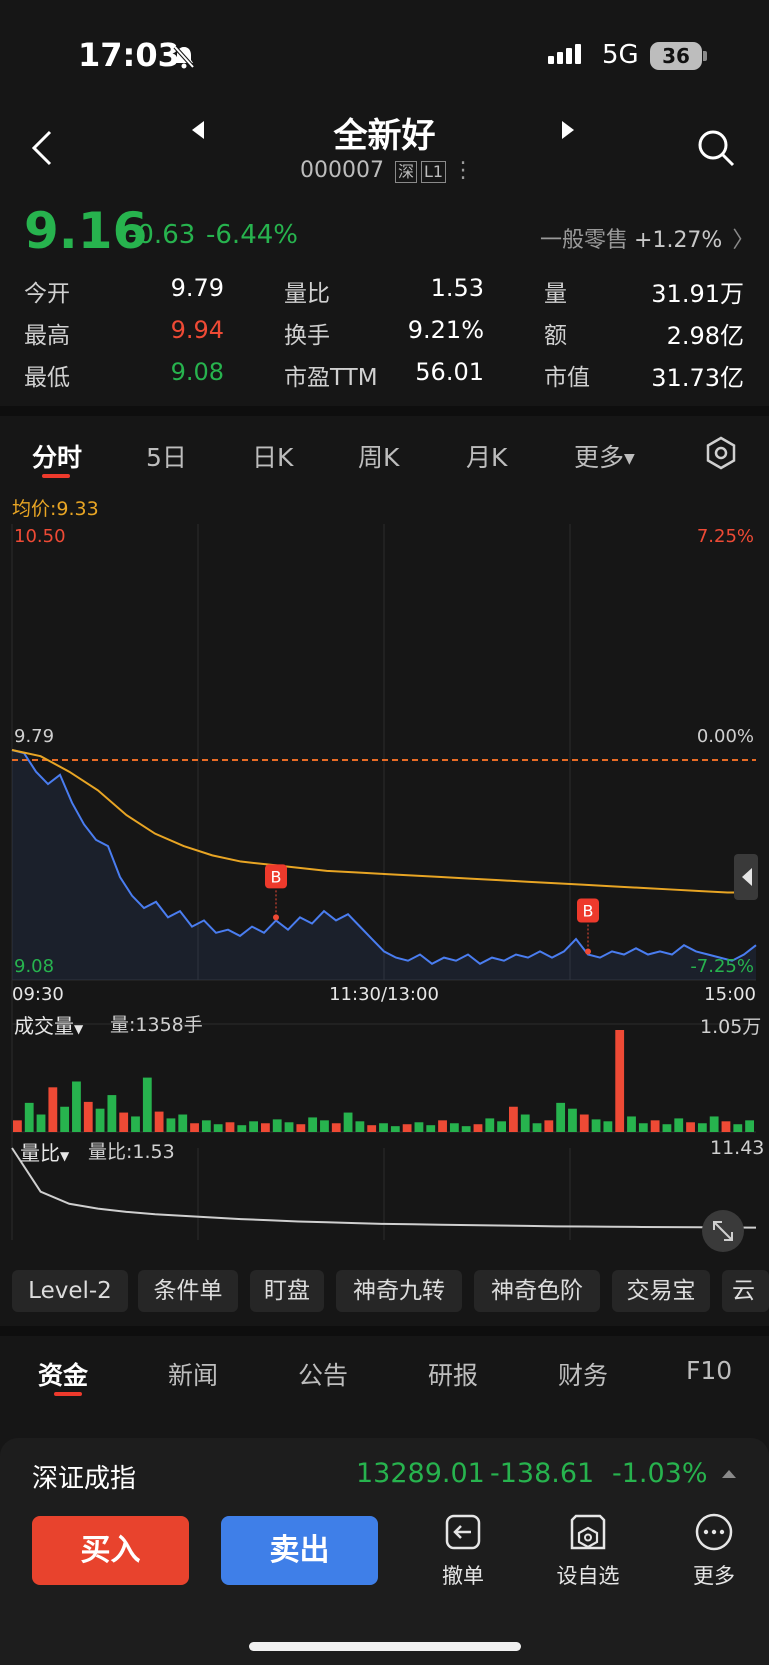 The height and width of the screenshot is (1665, 769). I want to click on axis-top-pct: 7.25%, so click(725, 536).